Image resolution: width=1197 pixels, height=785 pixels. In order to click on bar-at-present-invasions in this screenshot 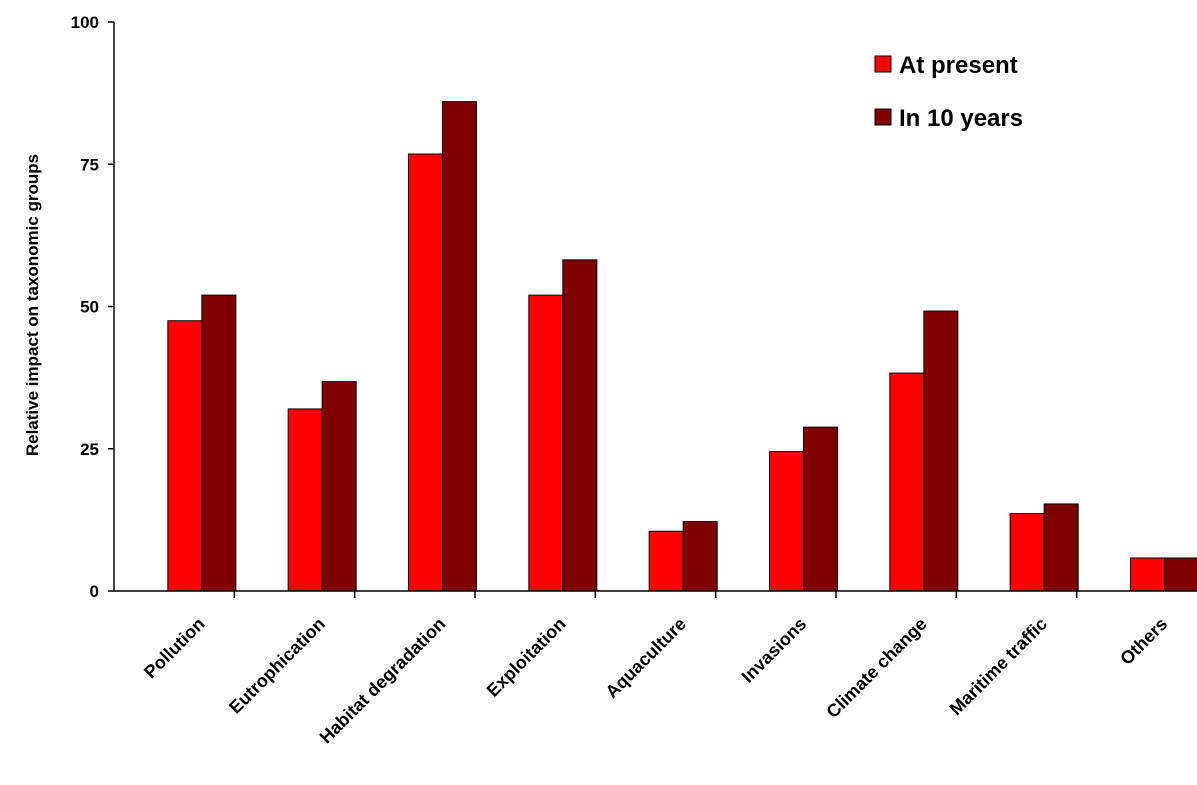, I will do `click(787, 521)`.